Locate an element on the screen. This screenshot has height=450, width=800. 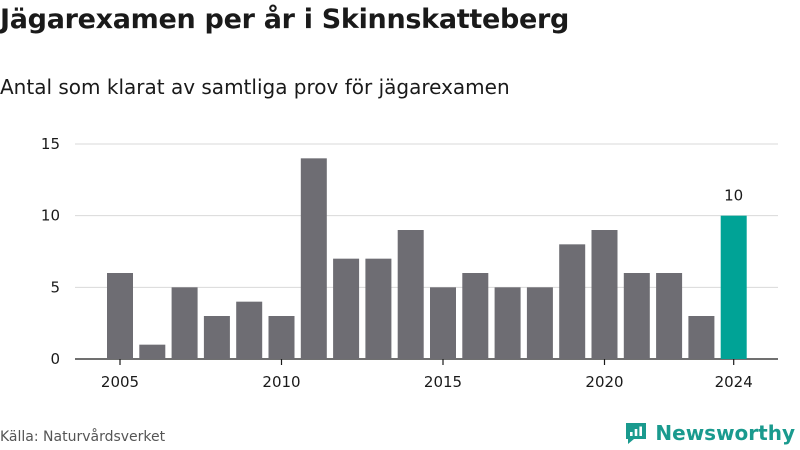
chart-title: Jägarexamen per år i Skinnskatteberg is located at coordinates (285, 19).